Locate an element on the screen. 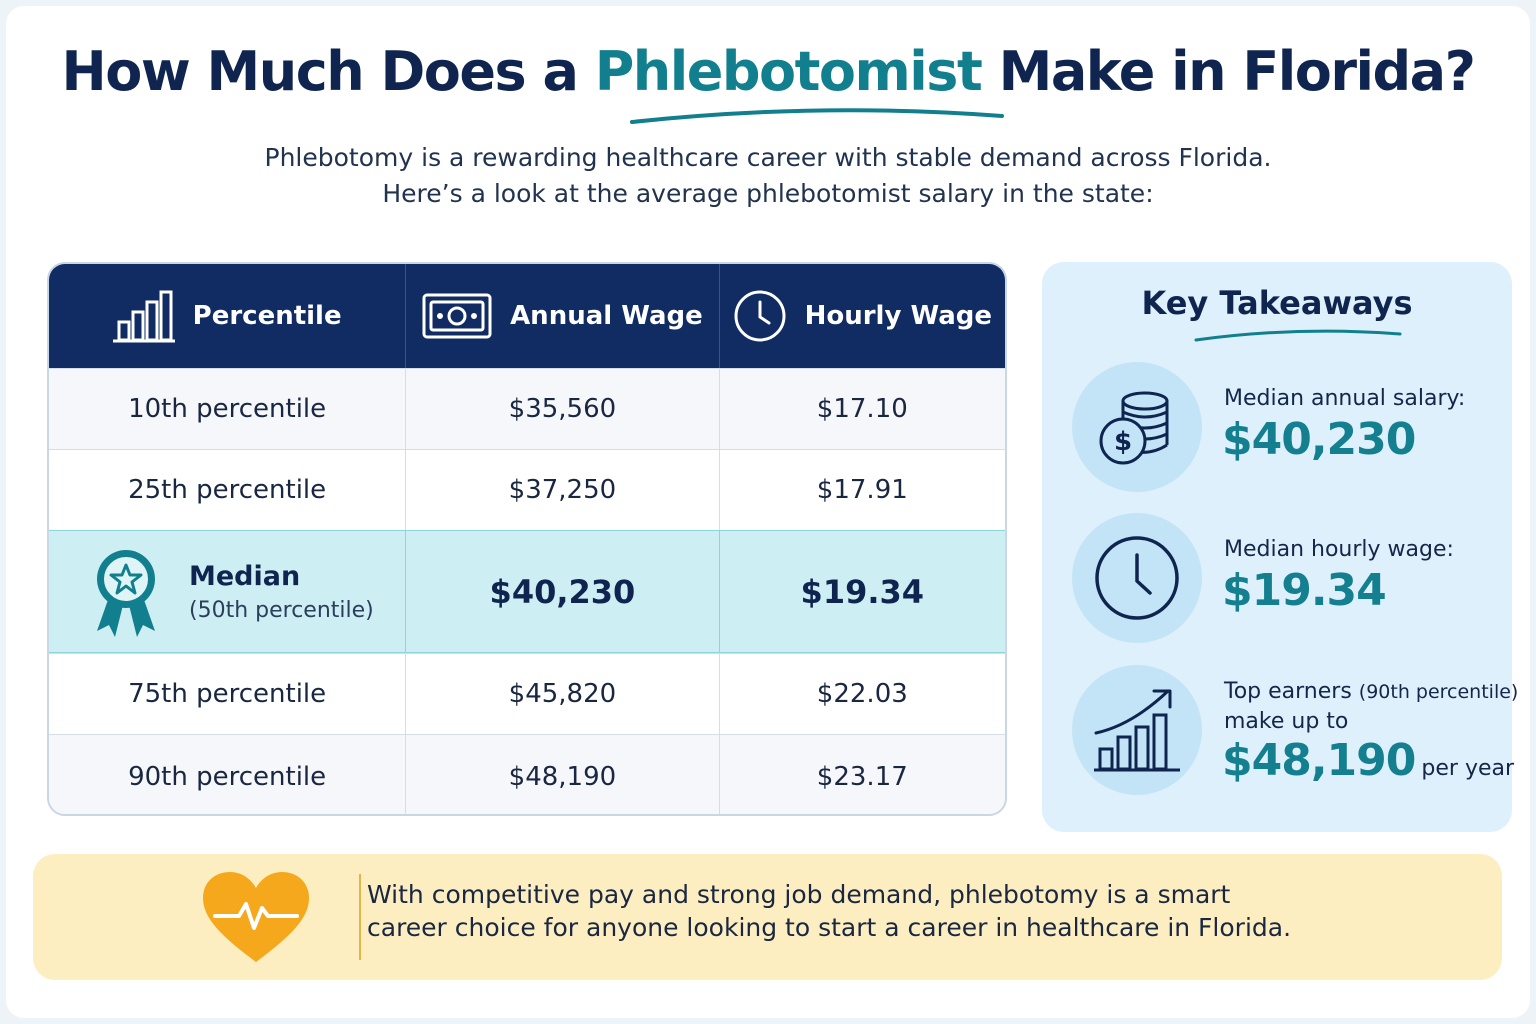 Image resolution: width=1536 pixels, height=1024 pixels. table-header: Percentile Annual Wage Hour is located at coordinates (527, 316).